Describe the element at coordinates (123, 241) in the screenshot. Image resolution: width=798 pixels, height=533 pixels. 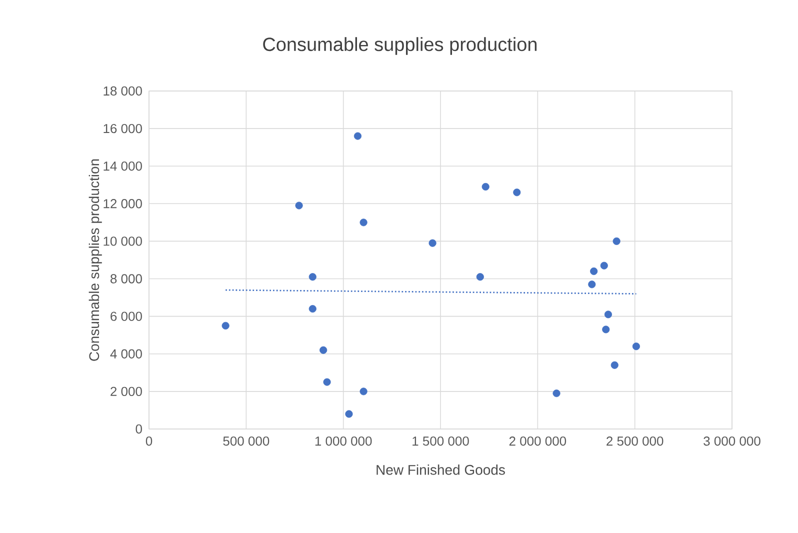
I see `y-tick-label: 10 000` at that location.